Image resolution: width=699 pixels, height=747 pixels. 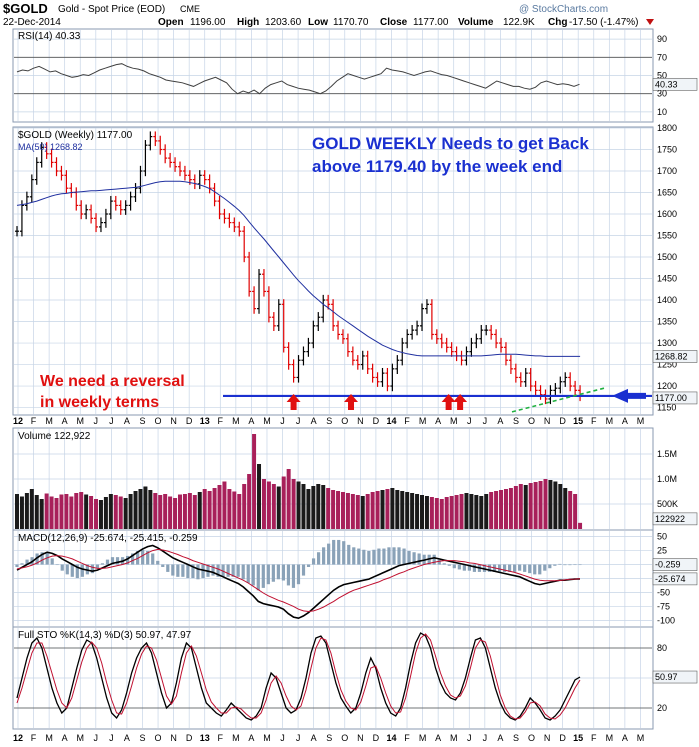 I want to click on ma-last-value-box, so click(x=675, y=356).